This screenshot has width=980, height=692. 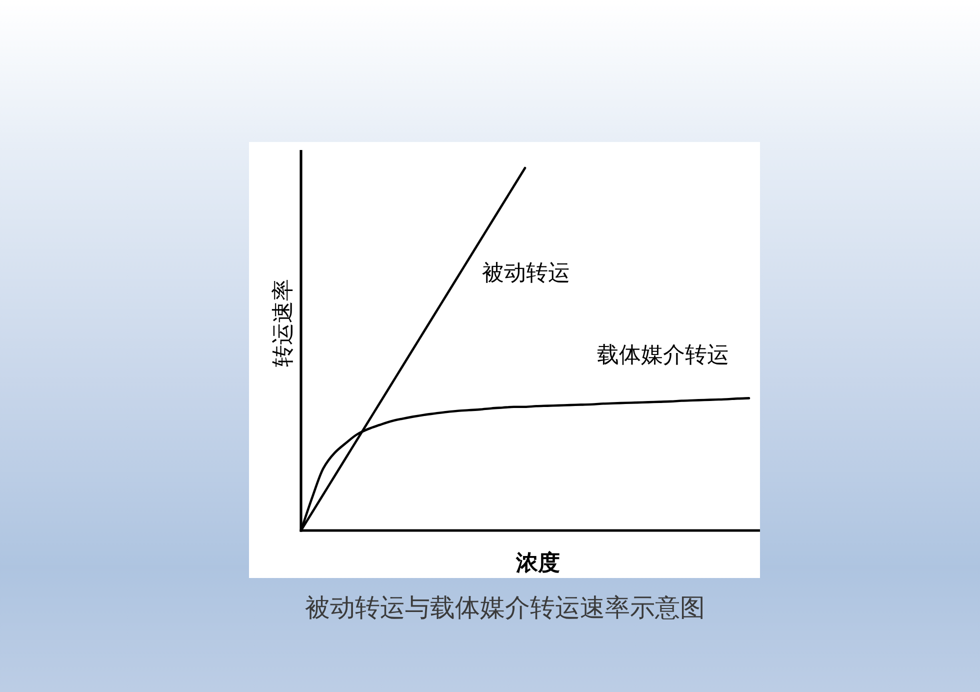 What do you see at coordinates (526, 272) in the screenshot?
I see `series-label: 被动转运` at bounding box center [526, 272].